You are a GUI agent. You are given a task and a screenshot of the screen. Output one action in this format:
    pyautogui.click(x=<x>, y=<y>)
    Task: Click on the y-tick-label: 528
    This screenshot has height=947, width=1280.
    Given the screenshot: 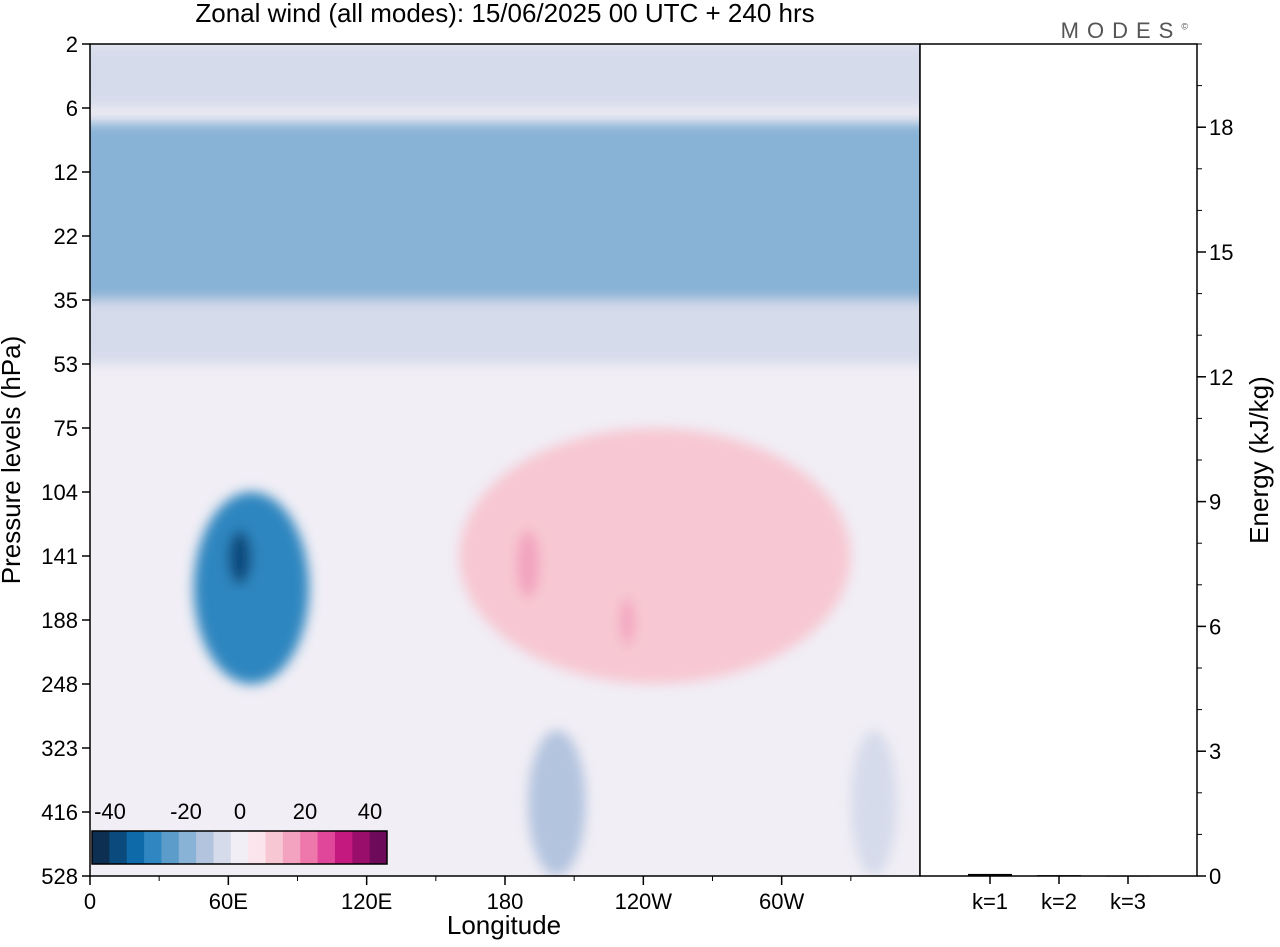 What is the action you would take?
    pyautogui.click(x=59, y=876)
    